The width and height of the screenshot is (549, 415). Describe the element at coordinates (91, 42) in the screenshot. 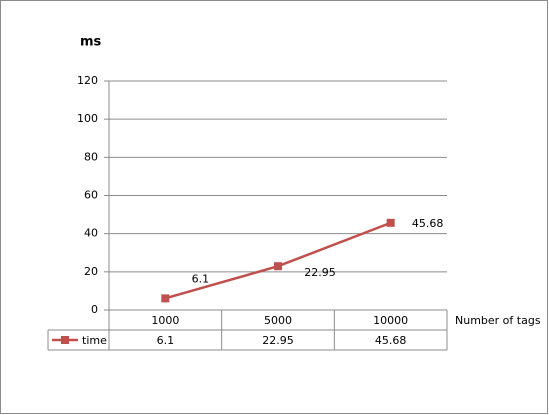

I see `y-axis-label: ms` at that location.